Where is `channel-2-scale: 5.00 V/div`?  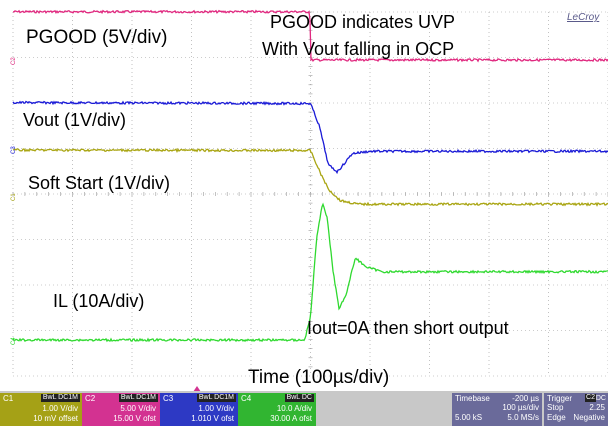
channel-2-scale: 5.00 V/div is located at coordinates (138, 408).